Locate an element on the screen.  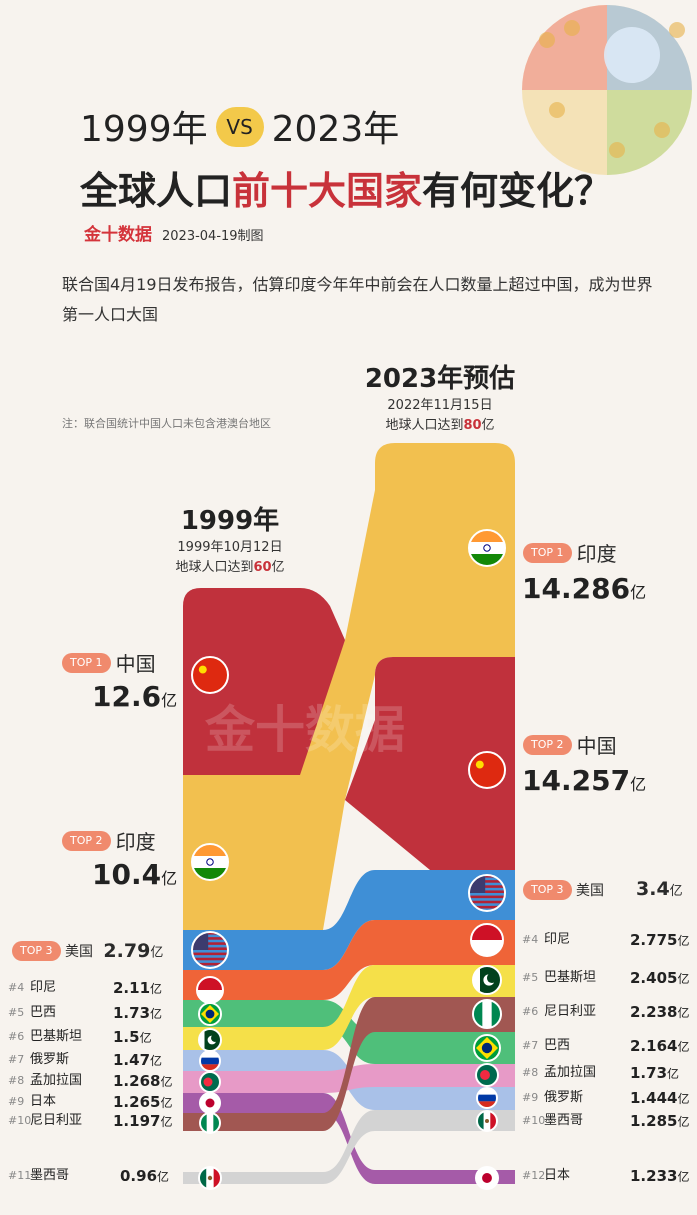
right-top1-value: 14.286亿 is located at coordinates (584, 588).